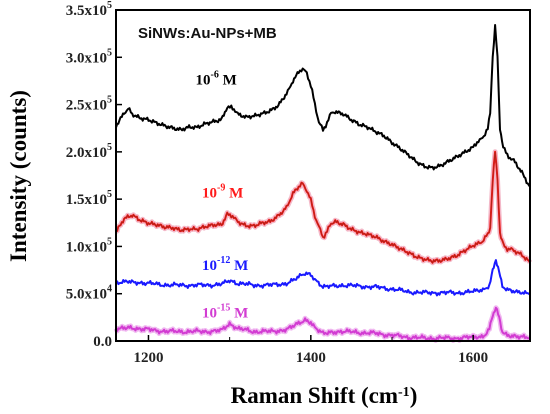 The image size is (550, 414). I want to click on series-line-10-15-m, so click(323, 324).